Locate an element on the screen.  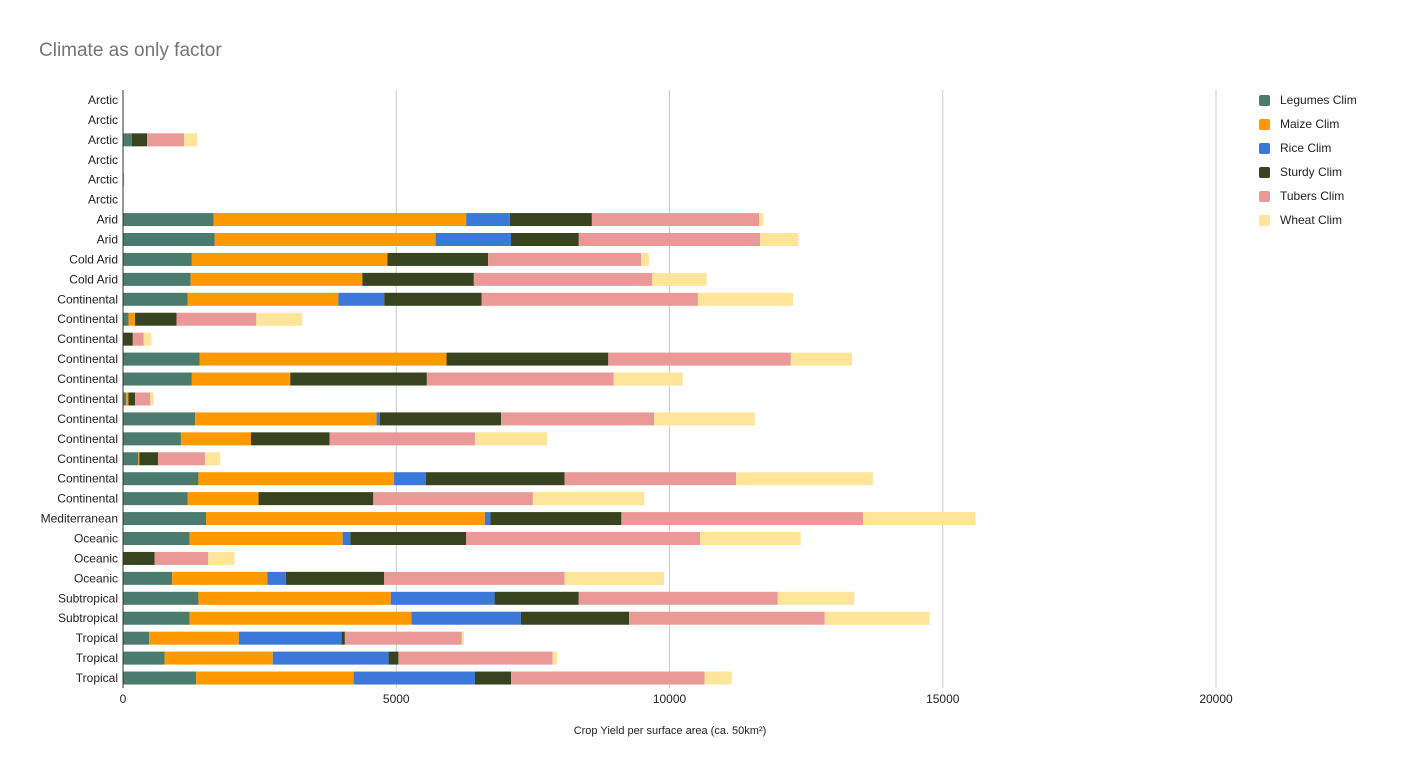
legend-label: Legumes Clim is located at coordinates (1318, 100).